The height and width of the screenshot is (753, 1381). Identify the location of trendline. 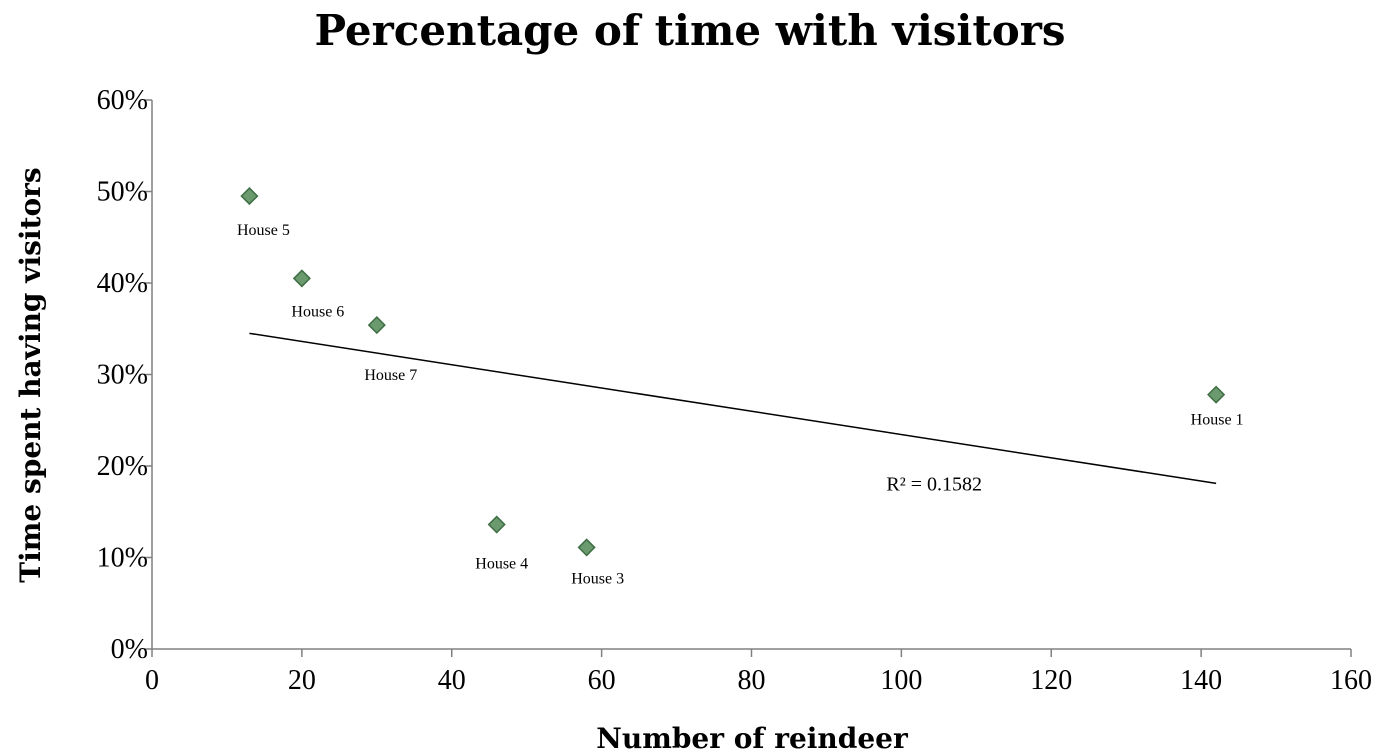
(733, 408).